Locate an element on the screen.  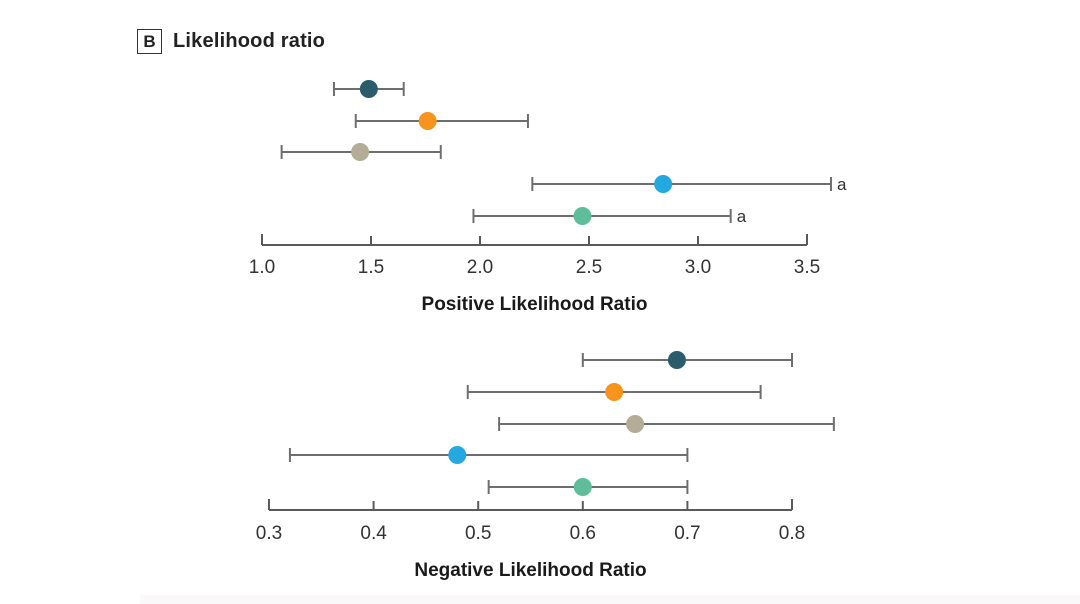
x-axis-tick-label: 3.5 is located at coordinates (807, 267).